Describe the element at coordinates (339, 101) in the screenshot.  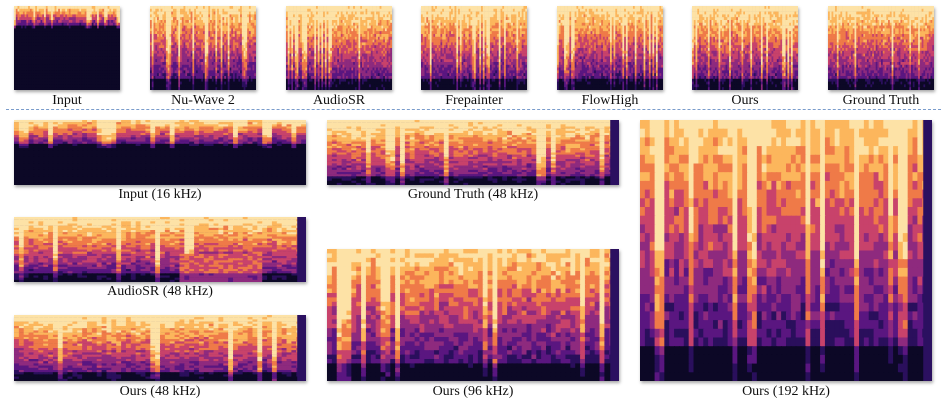
I see `caption-audiosr: AudioSR` at that location.